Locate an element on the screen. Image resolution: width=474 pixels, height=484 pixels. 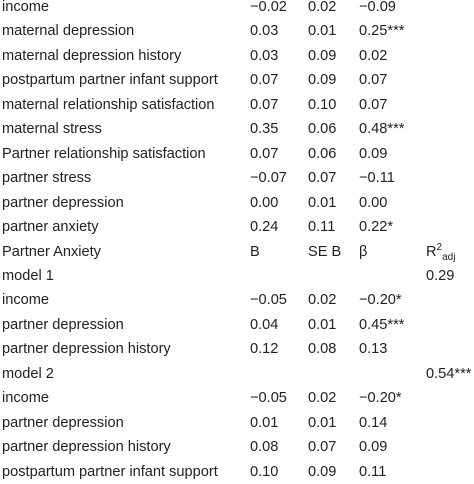
std-error: 0.10 is located at coordinates (322, 104).